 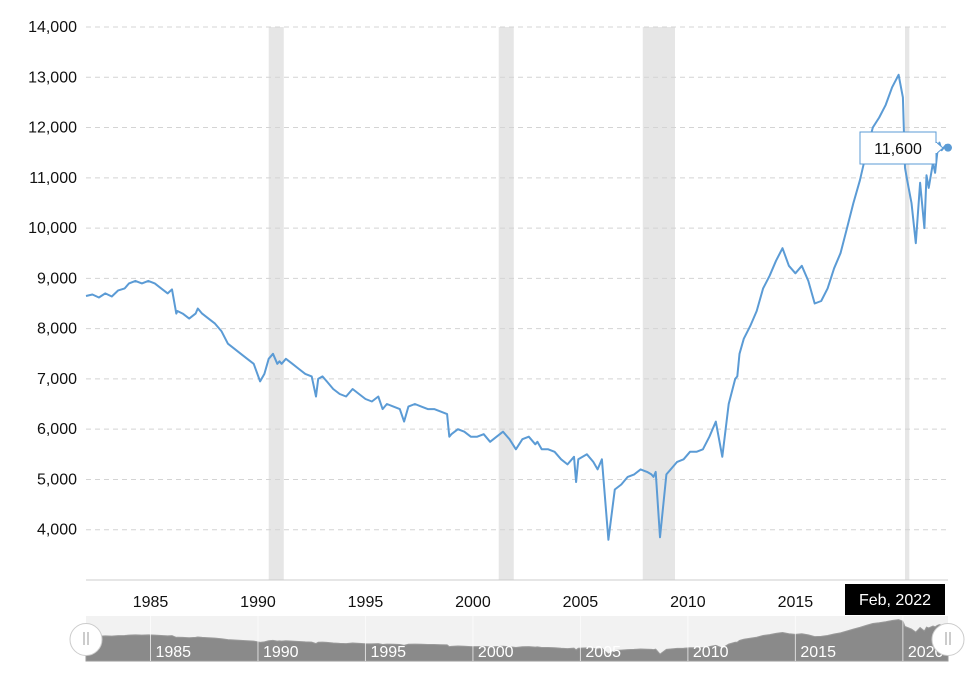 What do you see at coordinates (52, 228) in the screenshot?
I see `y-tick-label: 10,000` at bounding box center [52, 228].